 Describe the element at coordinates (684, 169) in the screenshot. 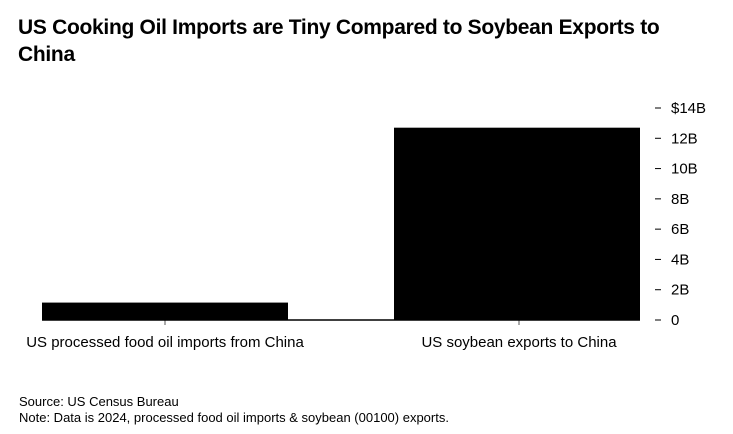

I see `y-tick-label: 10B` at that location.